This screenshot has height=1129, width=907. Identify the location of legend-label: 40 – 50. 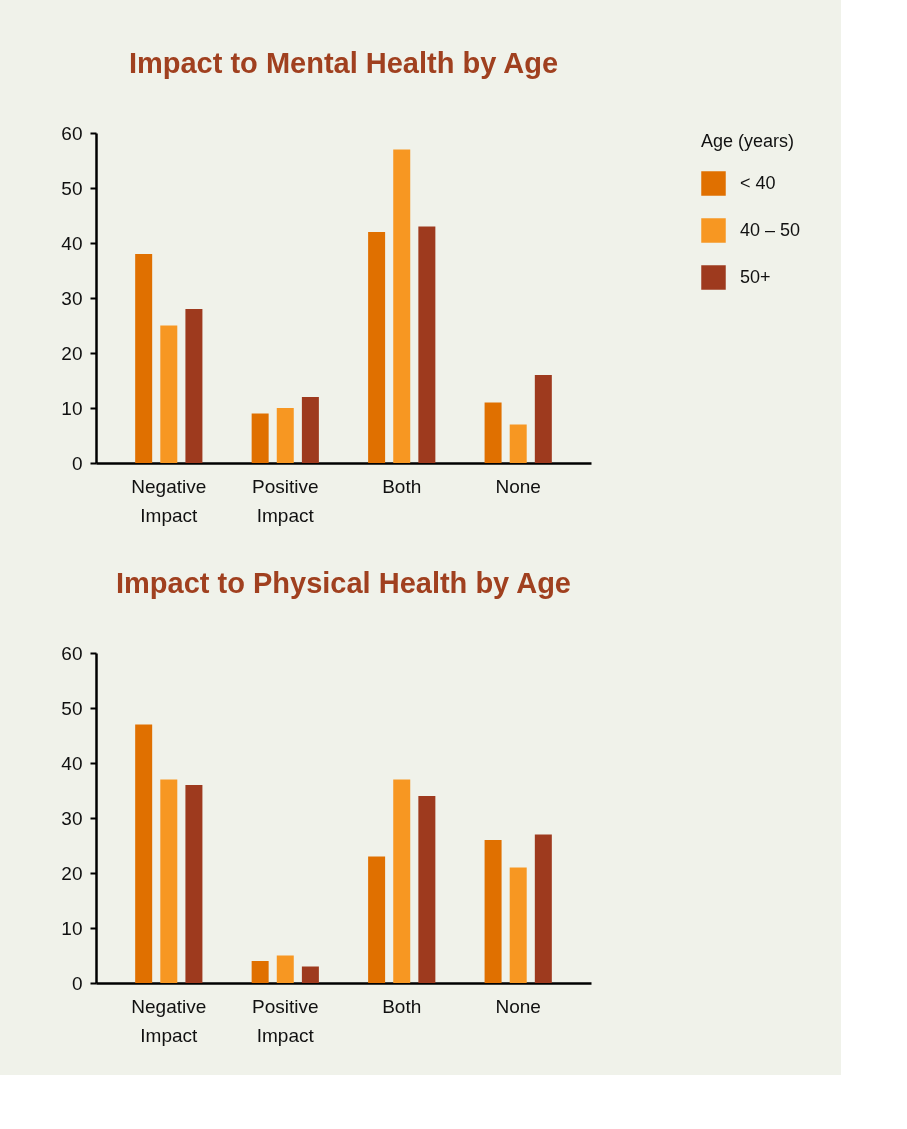
(770, 229).